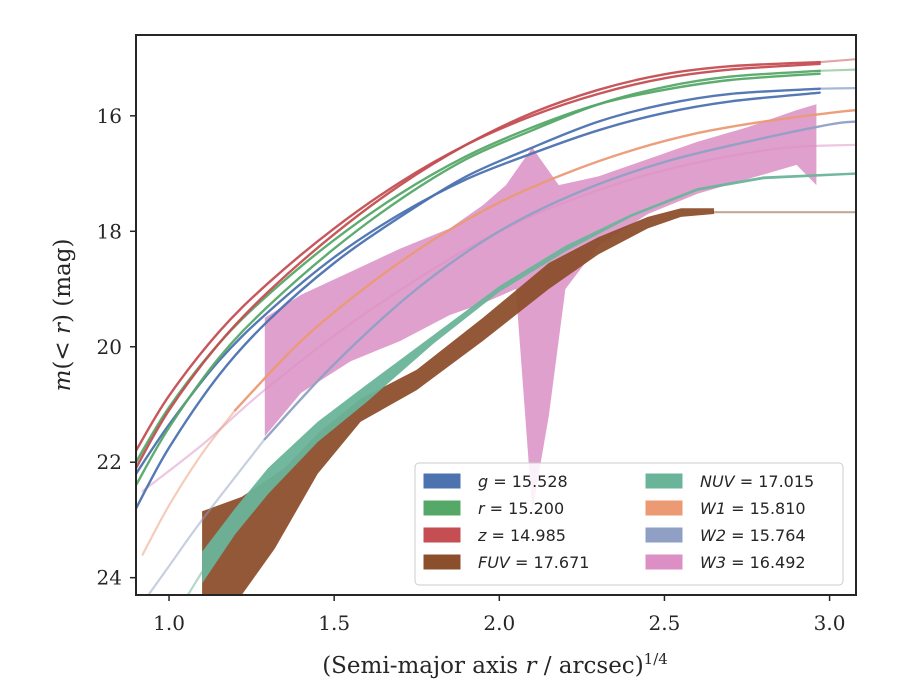 Image resolution: width=900 pixels, height=700 pixels. I want to click on legend-label-g: g = 15.528, so click(523, 481).